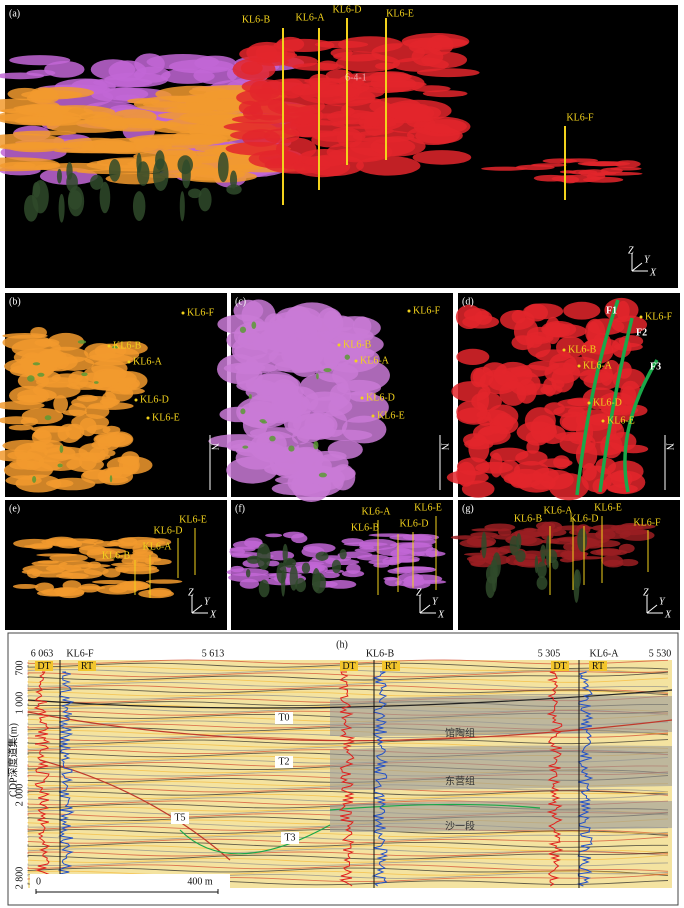 This screenshot has height=908, width=684. I want to click on panel-label: (d), so click(468, 301).